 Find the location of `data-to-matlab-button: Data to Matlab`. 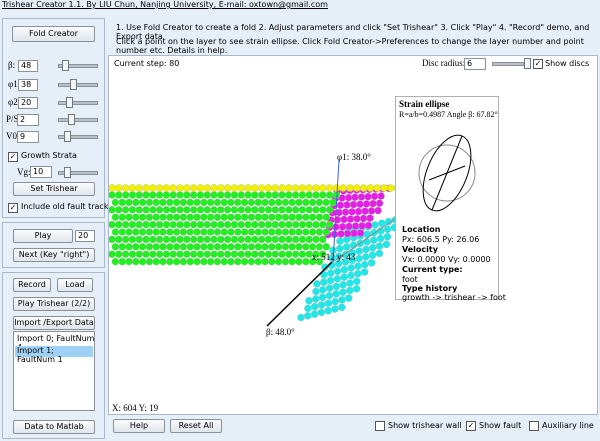

data-to-matlab-button: Data to Matlab is located at coordinates (54, 427).